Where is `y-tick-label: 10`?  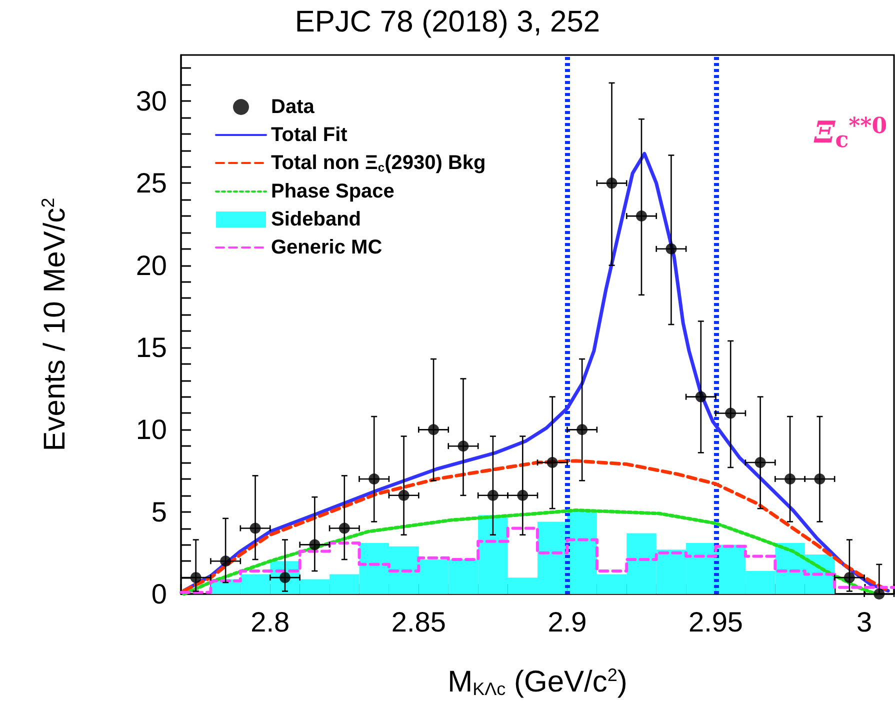
y-tick-label: 10 is located at coordinates (151, 430).